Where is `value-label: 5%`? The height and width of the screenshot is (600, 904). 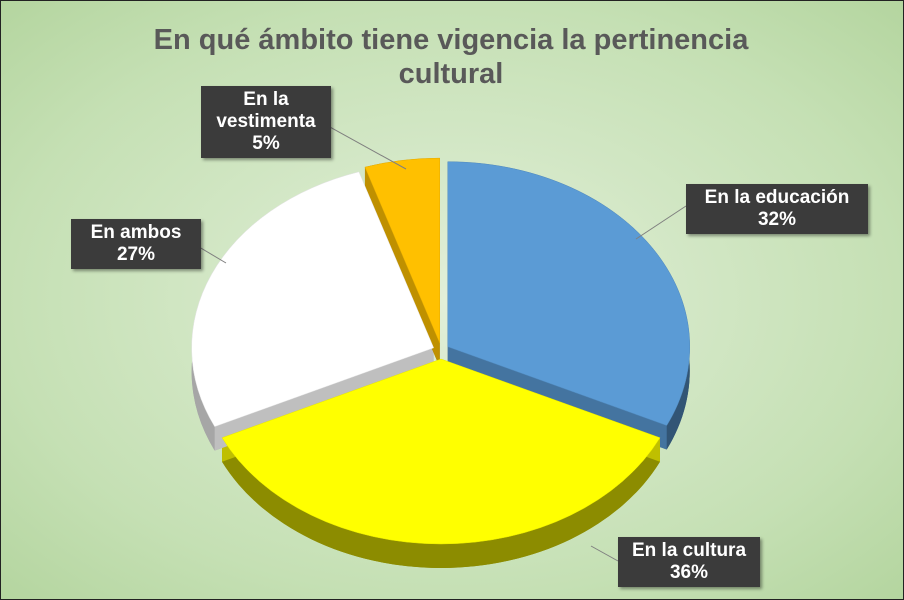
value-label: 5% is located at coordinates (266, 143).